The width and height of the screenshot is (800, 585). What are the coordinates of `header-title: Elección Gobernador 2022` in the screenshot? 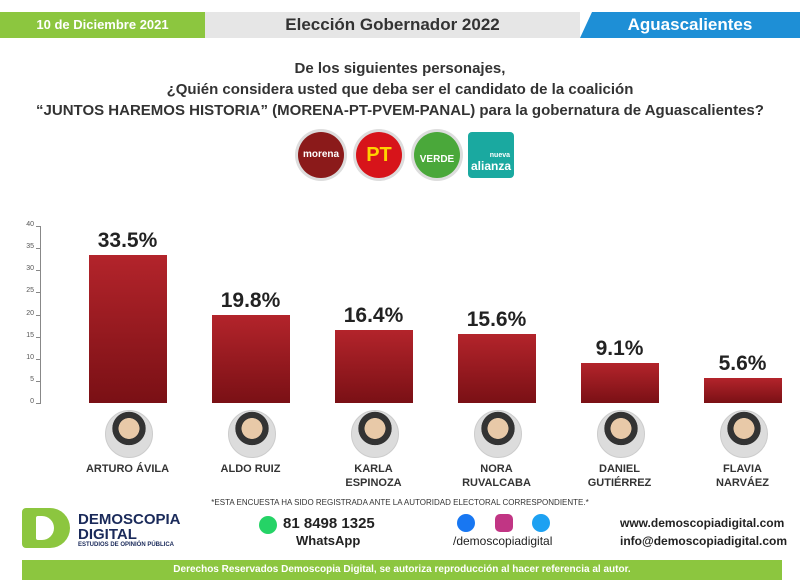 It's located at (392, 25).